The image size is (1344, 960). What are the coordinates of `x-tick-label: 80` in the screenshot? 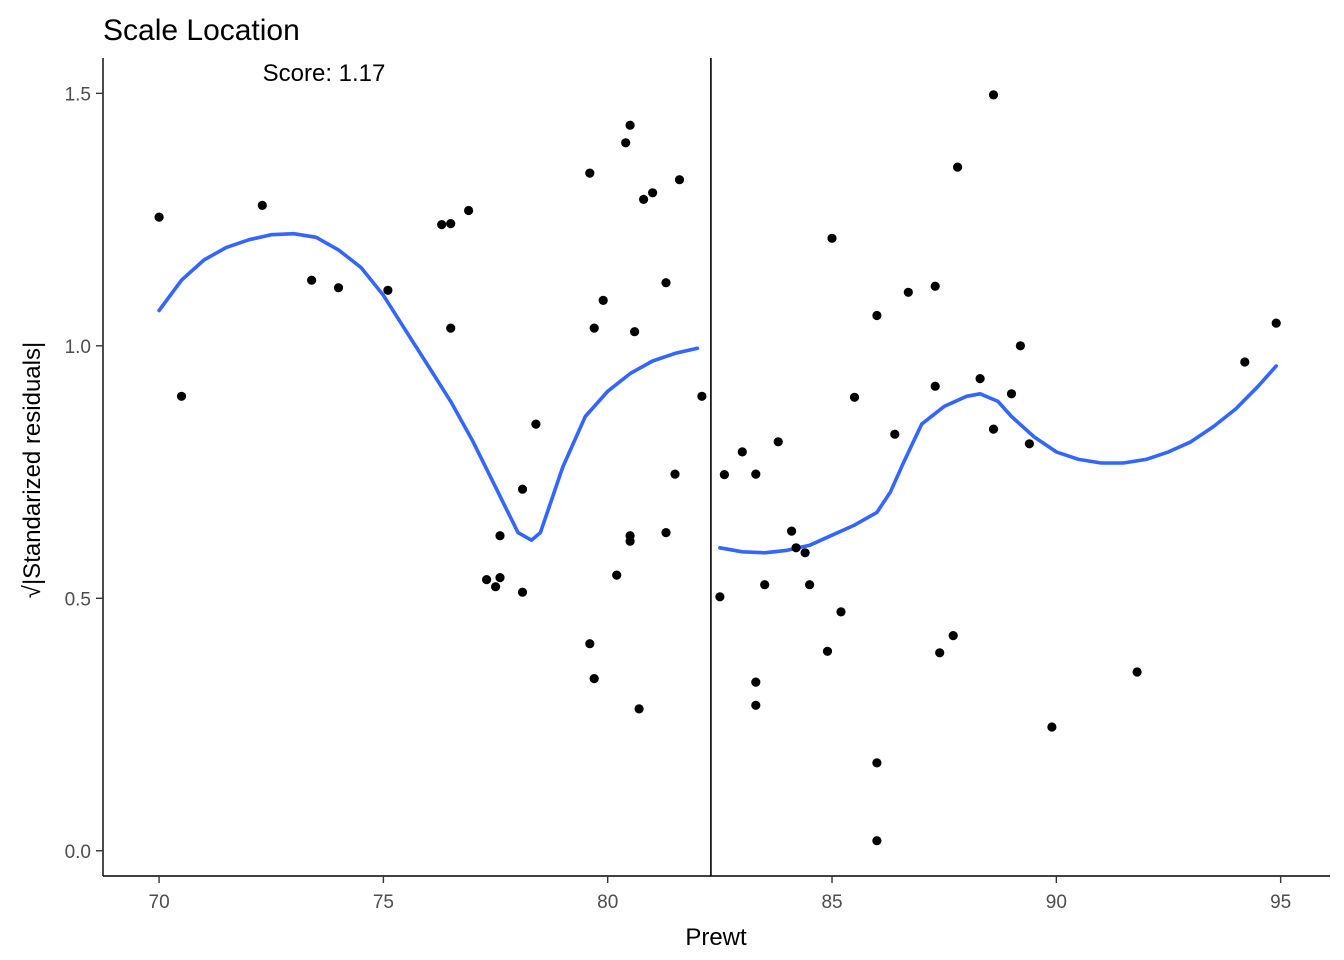 It's located at (607, 902).